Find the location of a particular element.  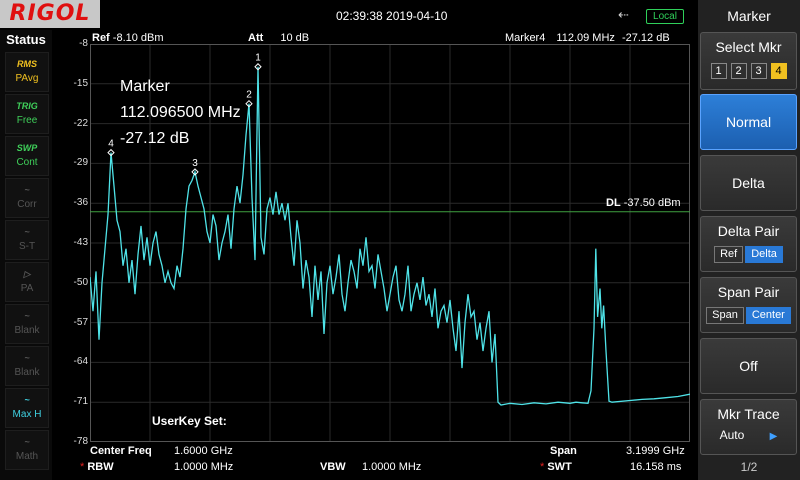

submenu-arrow-icon: ▶ is located at coordinates (773, 436).